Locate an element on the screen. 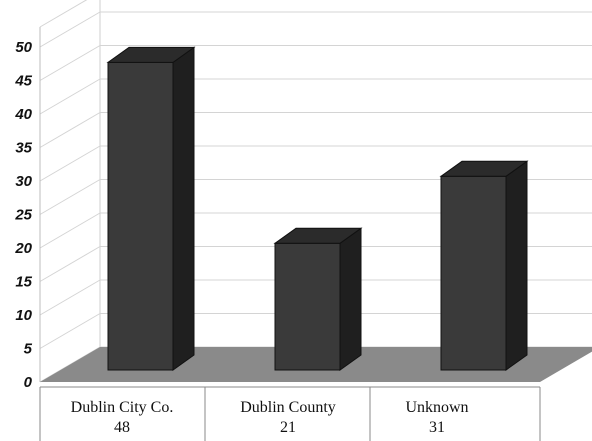  y-tick-label: 10 is located at coordinates (23, 315).